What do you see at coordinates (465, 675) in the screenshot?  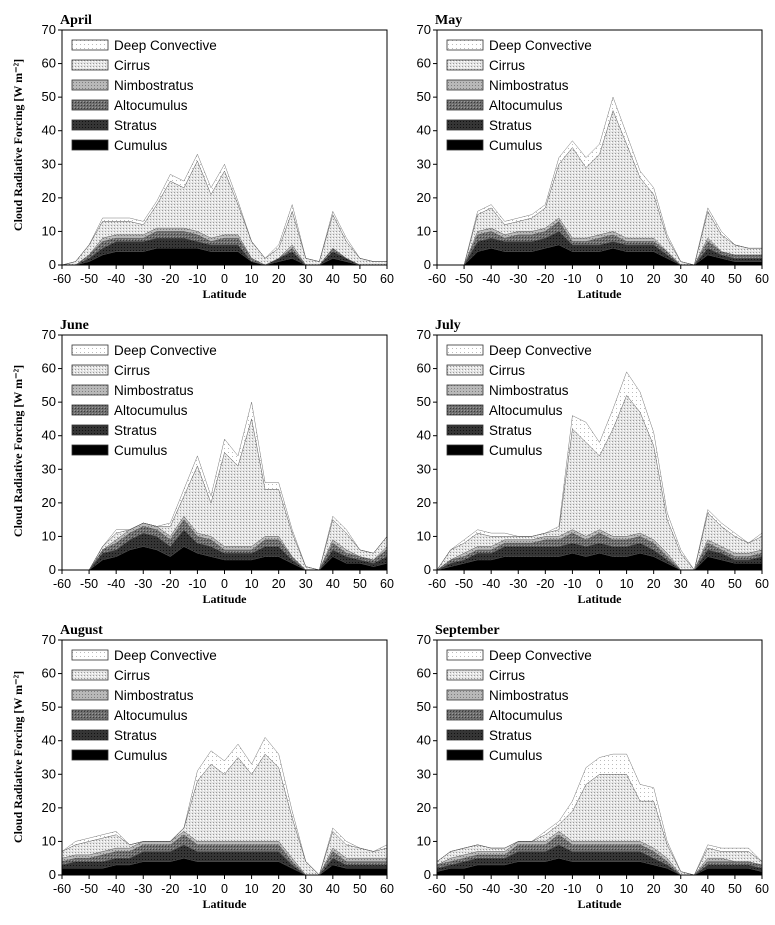 I see `legend-swatch-cirrus` at bounding box center [465, 675].